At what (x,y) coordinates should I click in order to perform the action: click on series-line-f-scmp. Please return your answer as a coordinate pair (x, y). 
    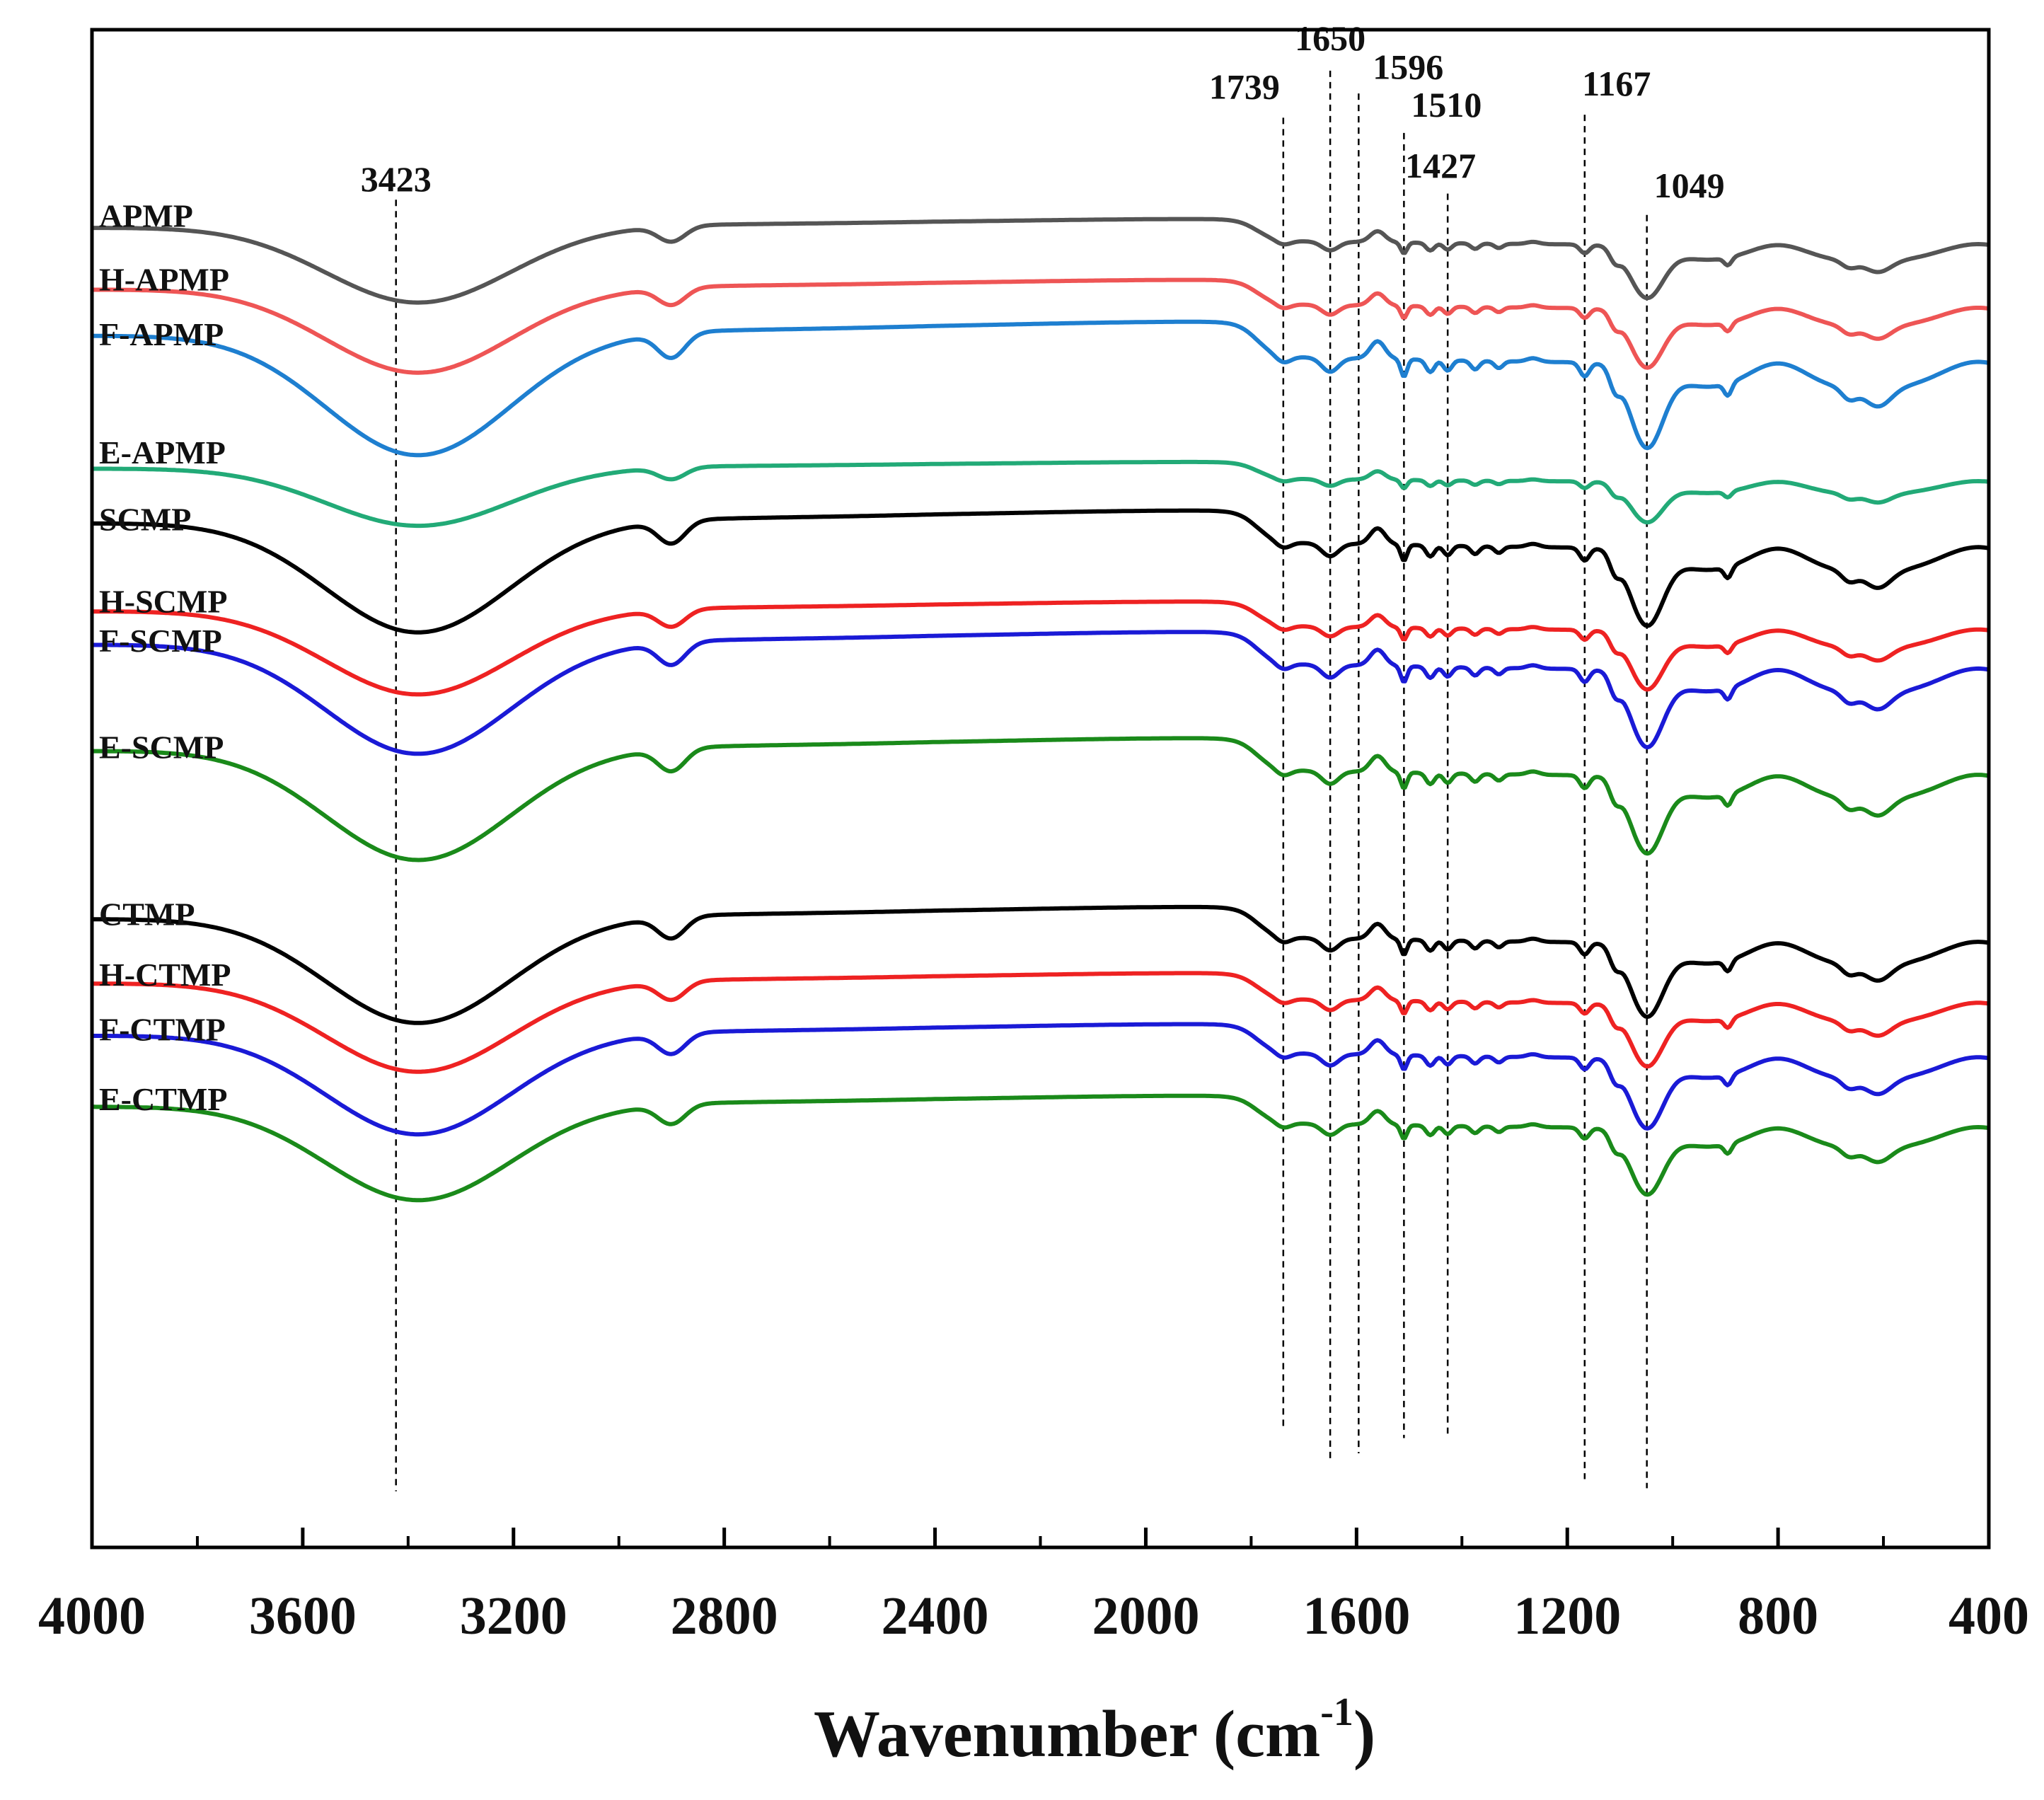
    Looking at the image, I should click on (1041, 693).